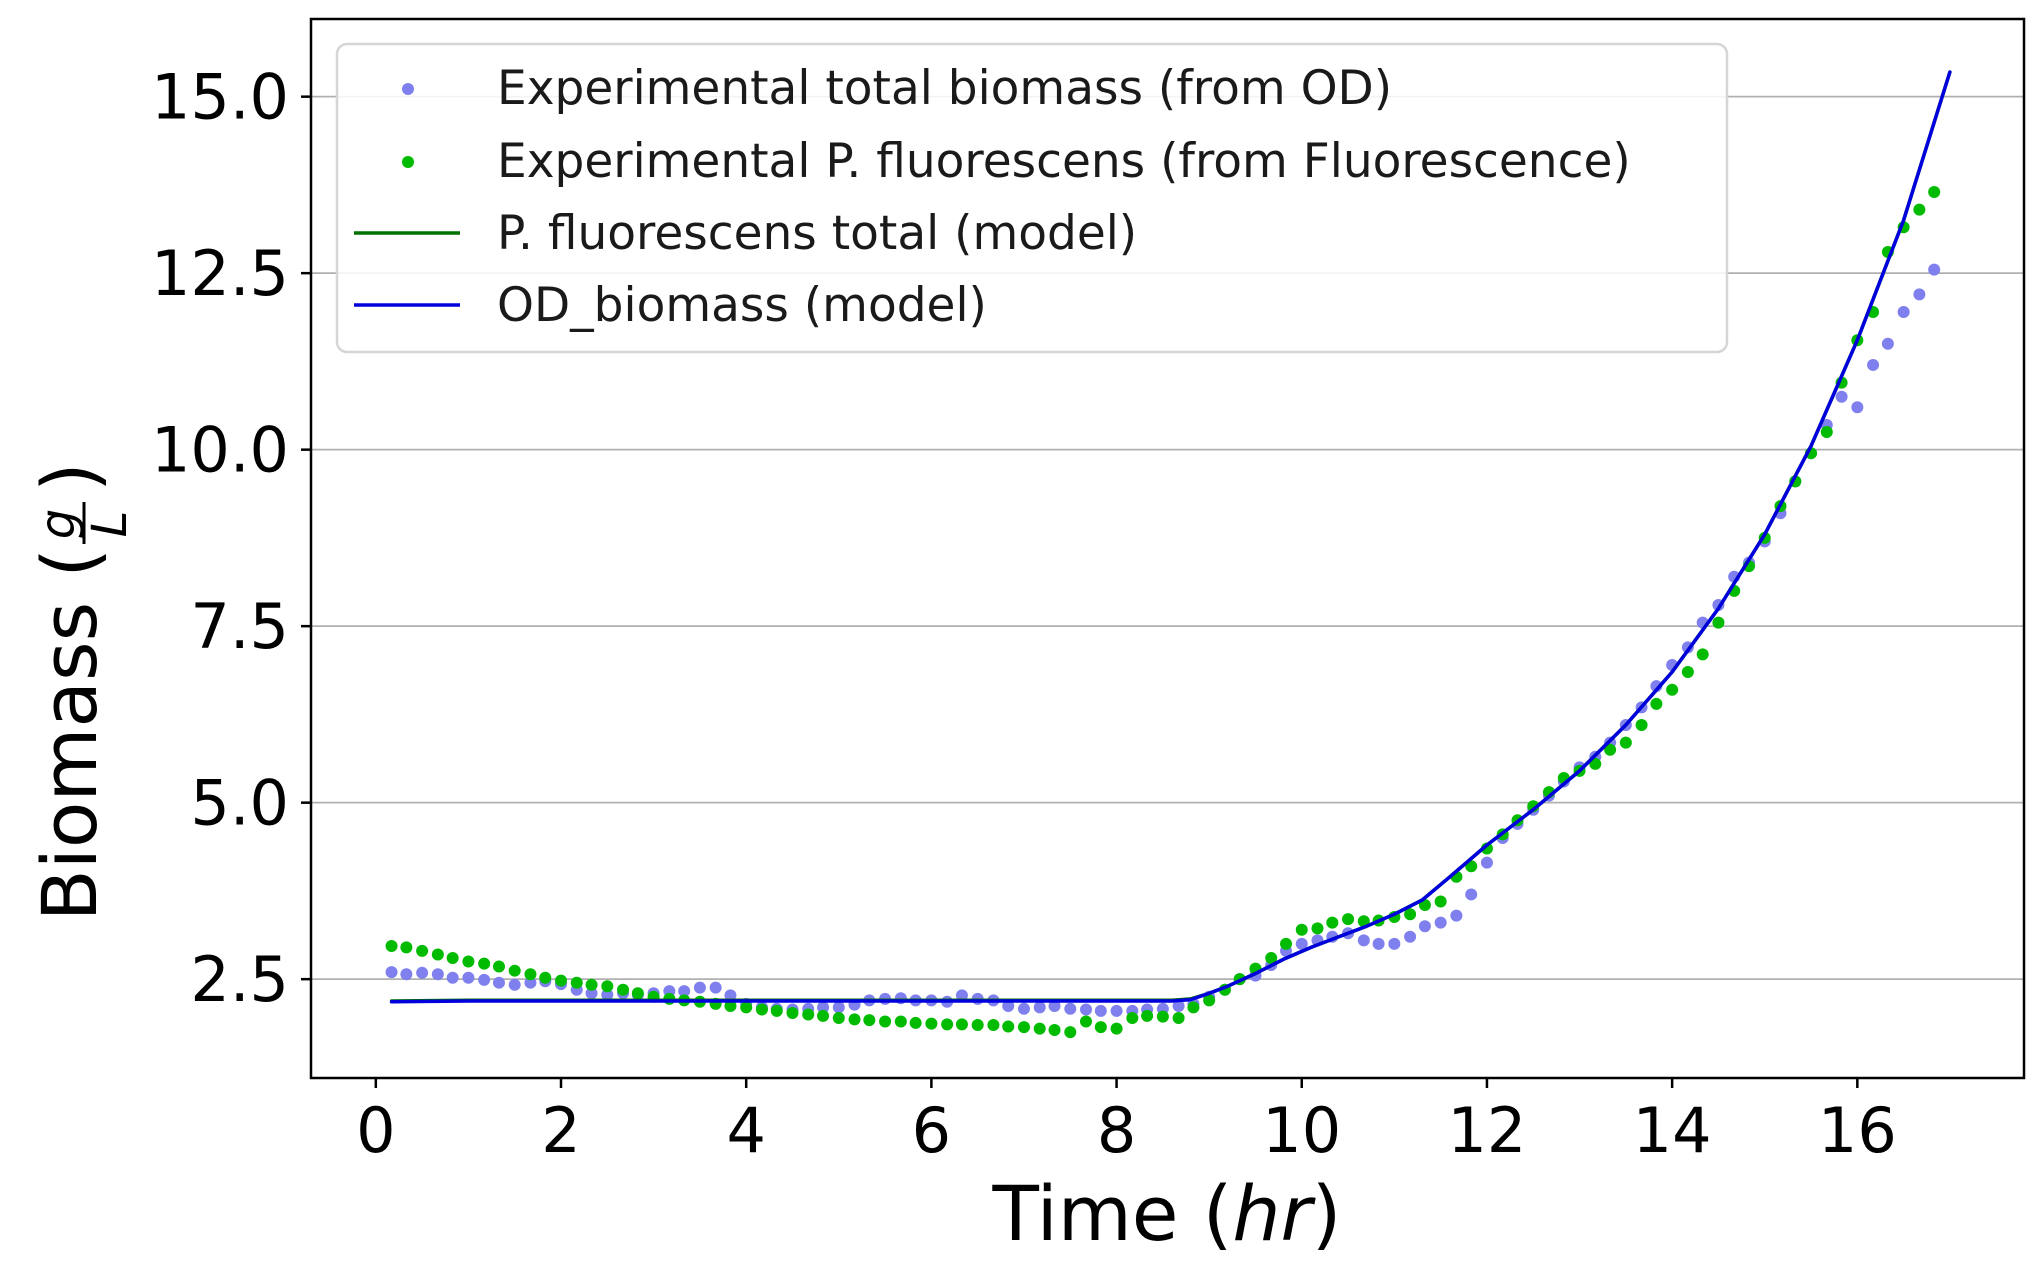  I want to click on y-axis-title: Biomass ( g L ), so click(81, 691).